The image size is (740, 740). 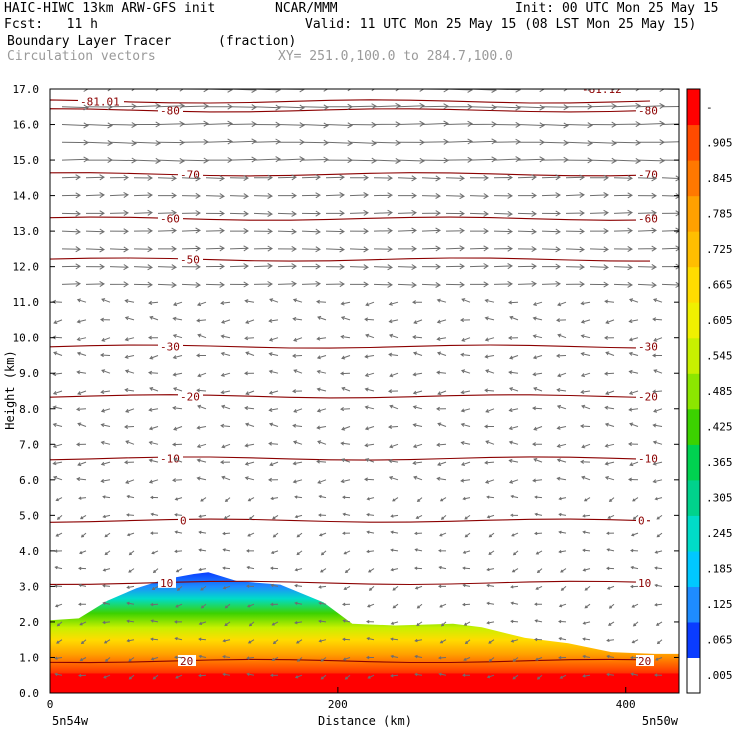 What do you see at coordinates (719, 284) in the screenshot?
I see `colorbar-label: .665` at bounding box center [719, 284].